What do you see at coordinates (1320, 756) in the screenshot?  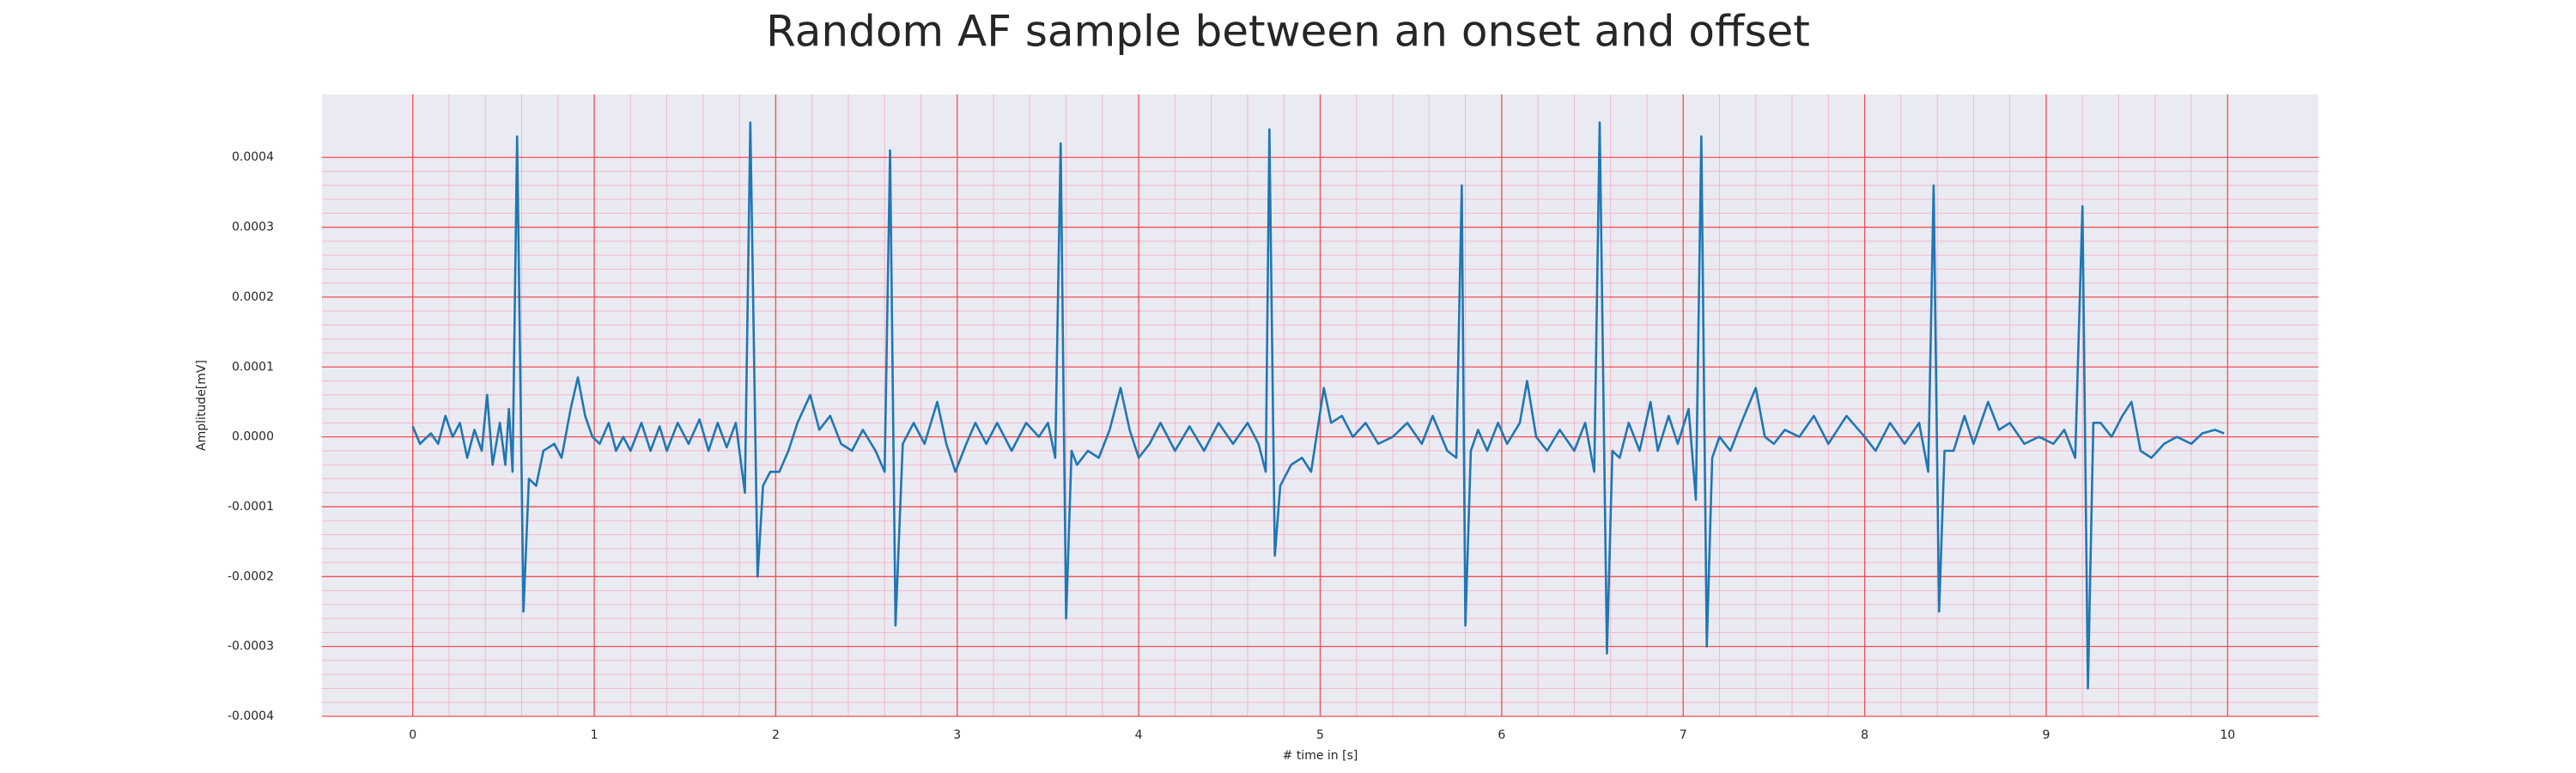 I see `x-axis-label: # time in [s]` at bounding box center [1320, 756].